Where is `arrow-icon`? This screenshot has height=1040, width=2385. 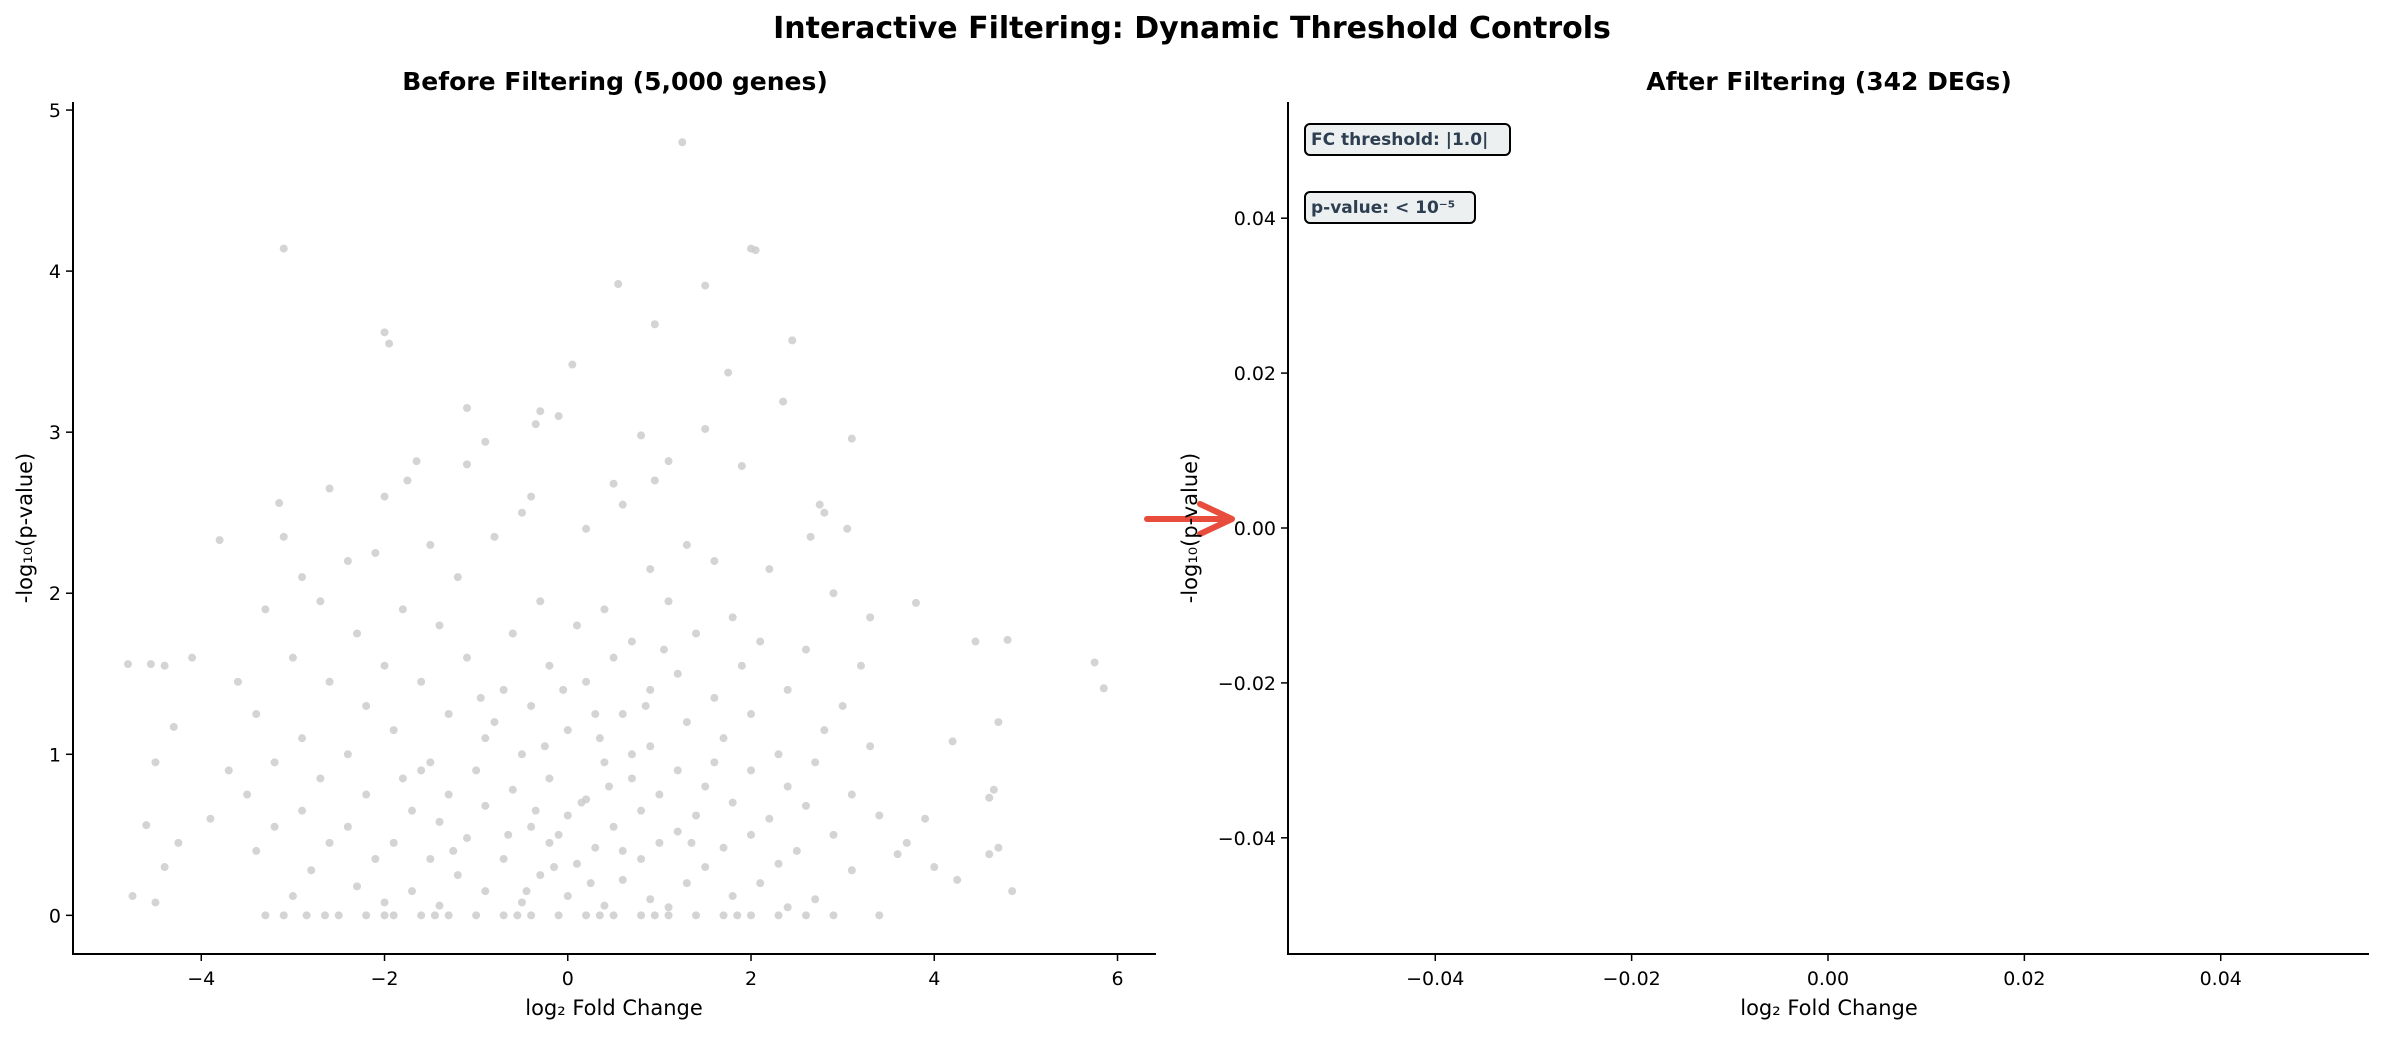
arrow-icon is located at coordinates (1189, 519).